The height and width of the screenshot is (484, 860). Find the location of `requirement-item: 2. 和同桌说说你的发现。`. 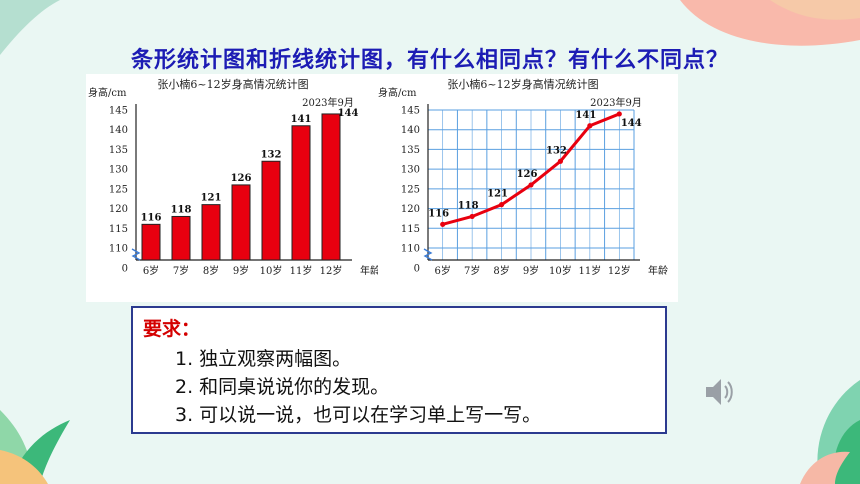

requirement-item: 2. 和同桌说说你的发现。 is located at coordinates (282, 387).